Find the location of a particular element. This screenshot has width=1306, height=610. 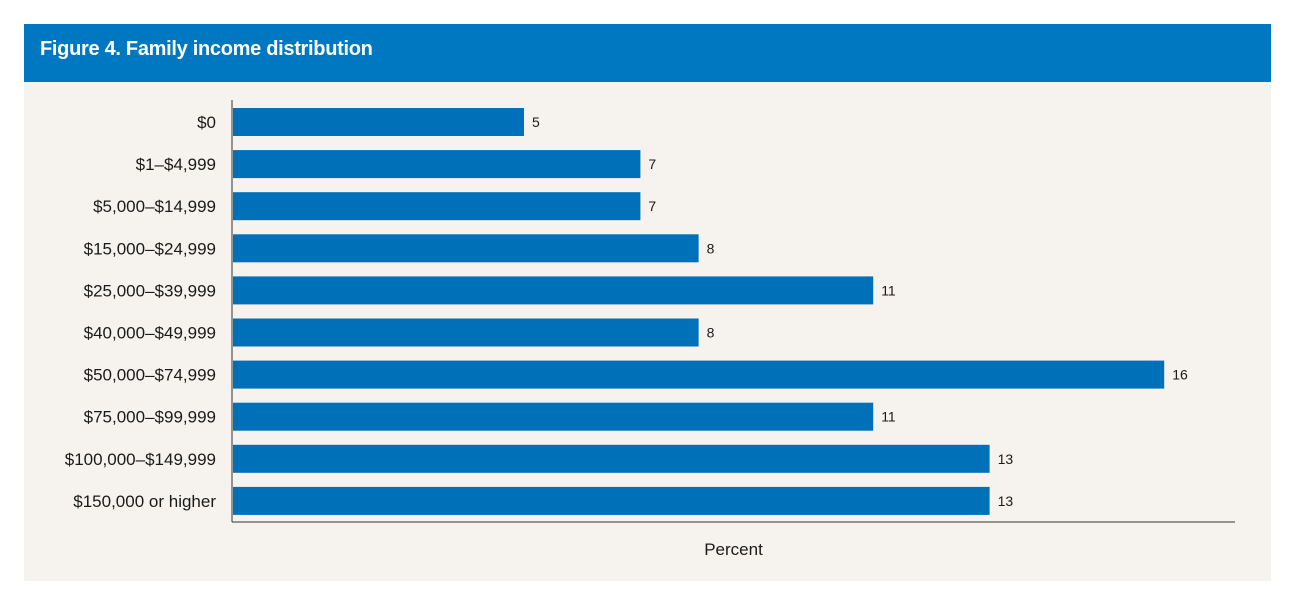

category-label: $50,000–$74,999 is located at coordinates (150, 375).